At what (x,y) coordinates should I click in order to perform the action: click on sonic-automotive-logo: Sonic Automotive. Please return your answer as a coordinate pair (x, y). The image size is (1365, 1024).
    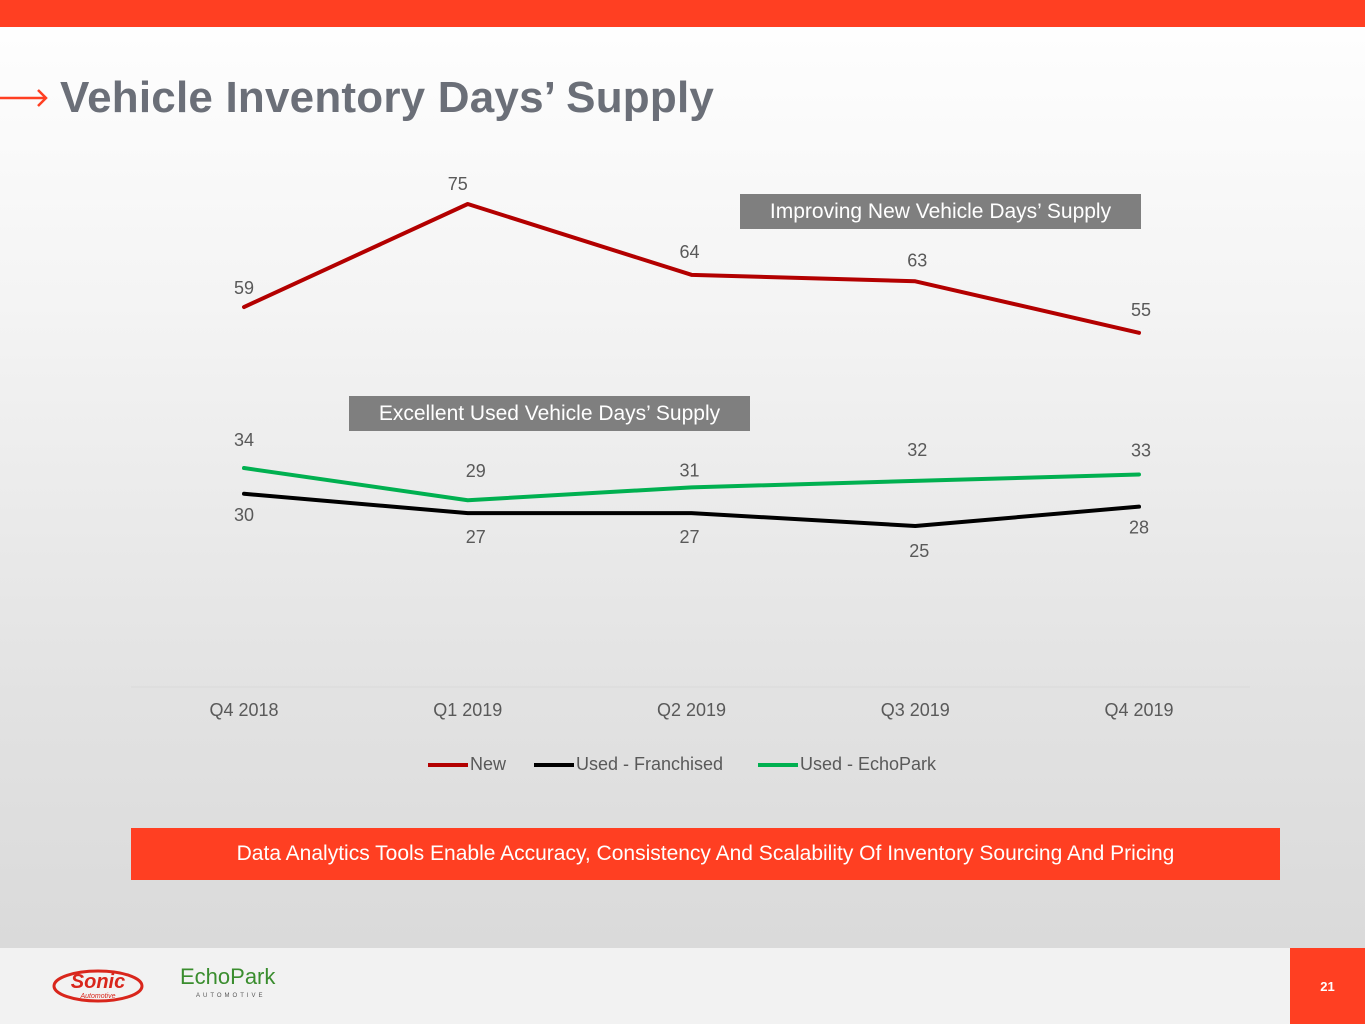
    Looking at the image, I should click on (98, 986).